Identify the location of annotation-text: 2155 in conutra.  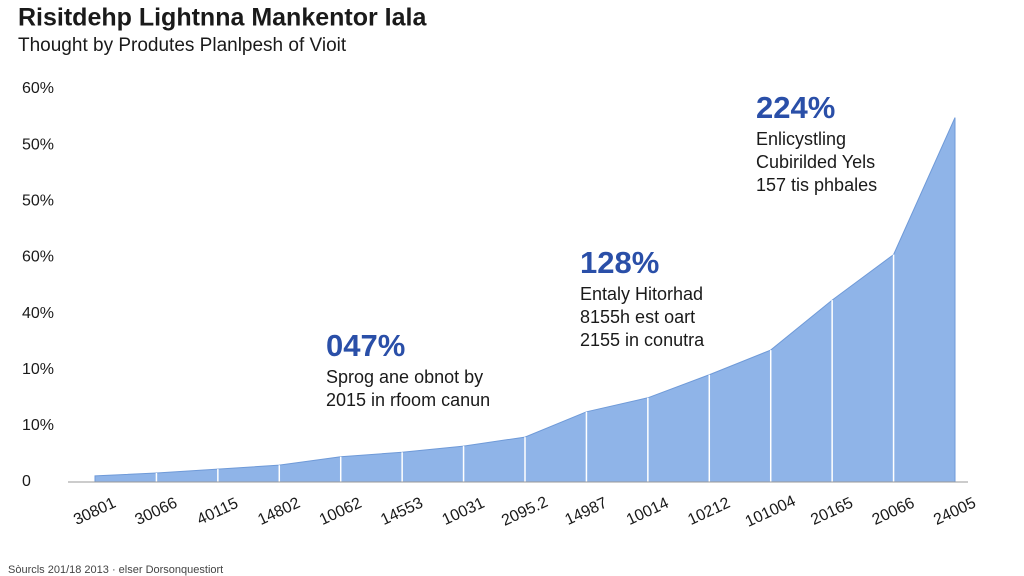
(642, 340).